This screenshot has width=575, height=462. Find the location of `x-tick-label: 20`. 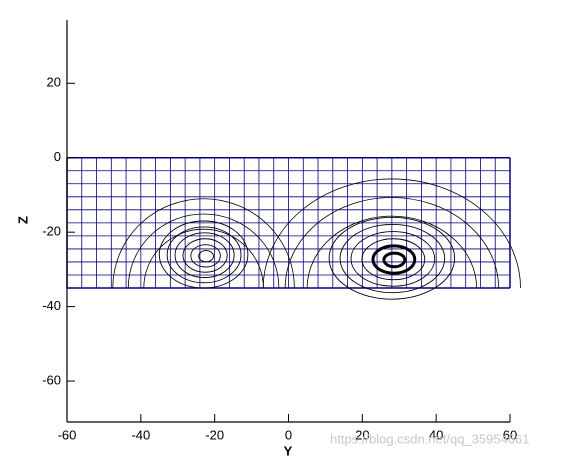

x-tick-label: 20 is located at coordinates (362, 434).